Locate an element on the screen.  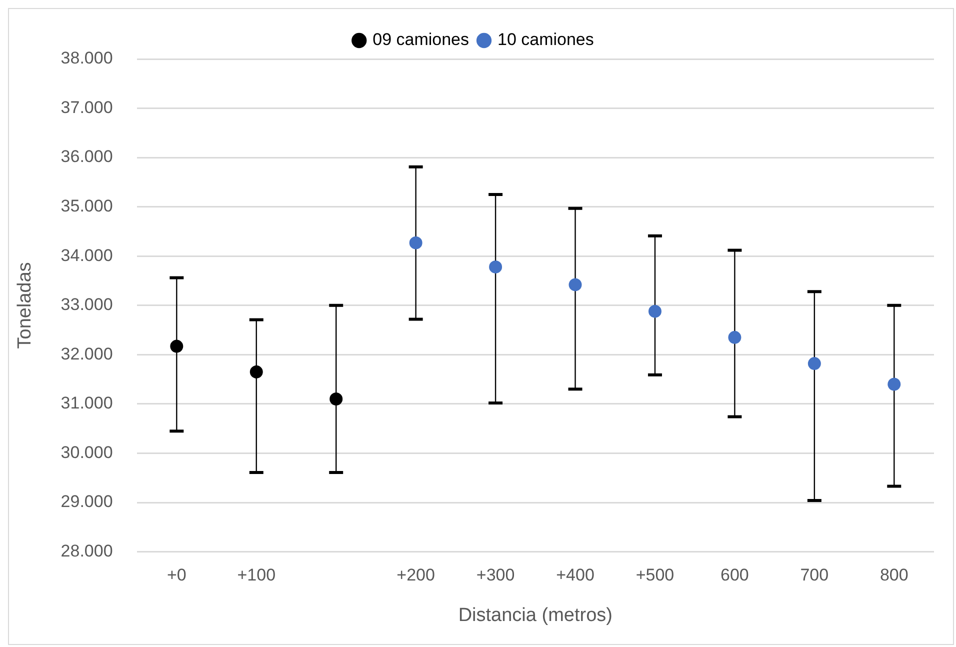
y-tick-label: 38.000 is located at coordinates (86, 58).